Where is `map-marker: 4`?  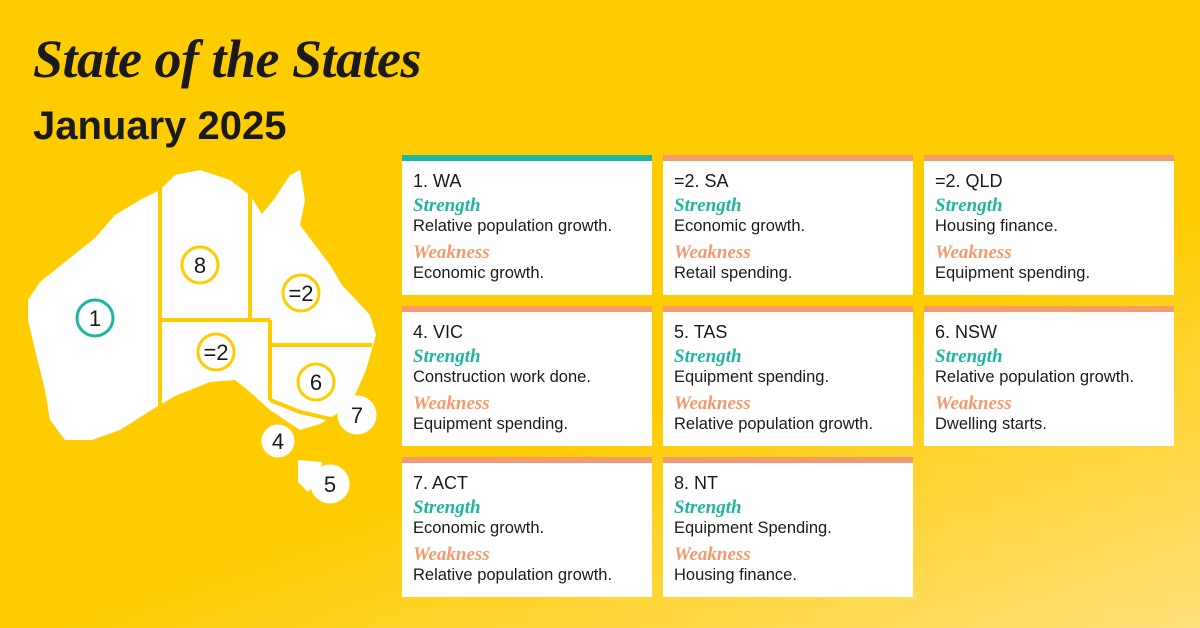
map-marker: 4 is located at coordinates (278, 441).